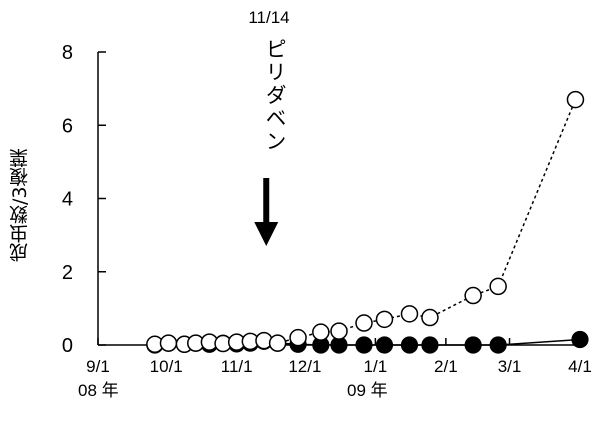 This screenshot has width=601, height=421. What do you see at coordinates (166, 366) in the screenshot?
I see `x-tick-label: 10/1` at bounding box center [166, 366].